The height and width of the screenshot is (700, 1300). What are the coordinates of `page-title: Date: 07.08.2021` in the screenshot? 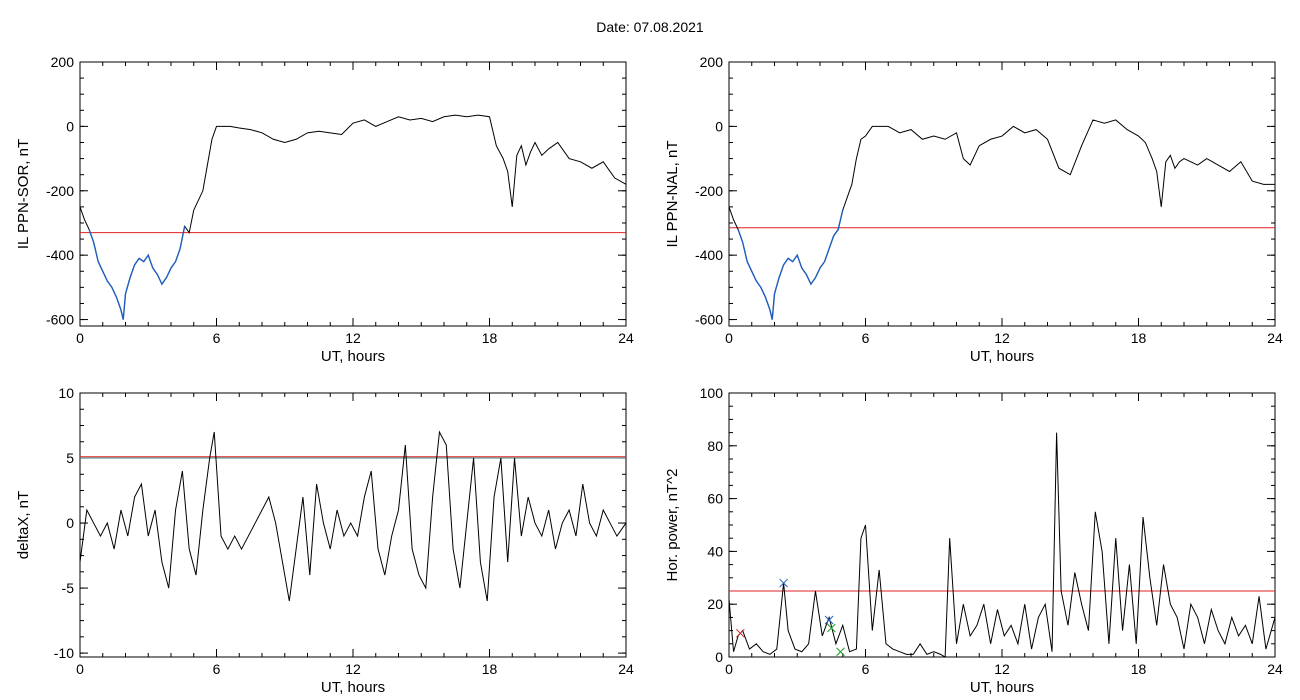 It's located at (650, 27).